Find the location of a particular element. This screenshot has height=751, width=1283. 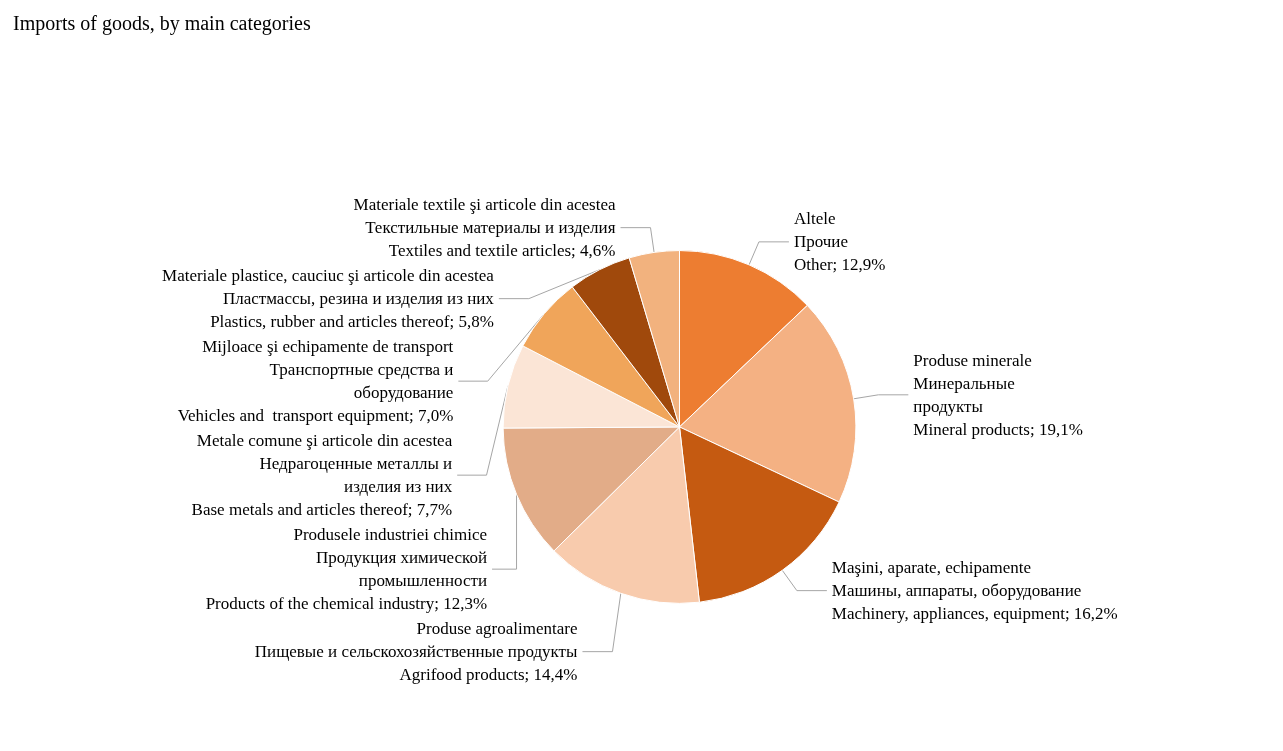

slice-label: Maşini, aparate, echipamente Машины, аппараты, оборудование Machinery, appliances, equipment; 16,2% is located at coordinates (974, 591).